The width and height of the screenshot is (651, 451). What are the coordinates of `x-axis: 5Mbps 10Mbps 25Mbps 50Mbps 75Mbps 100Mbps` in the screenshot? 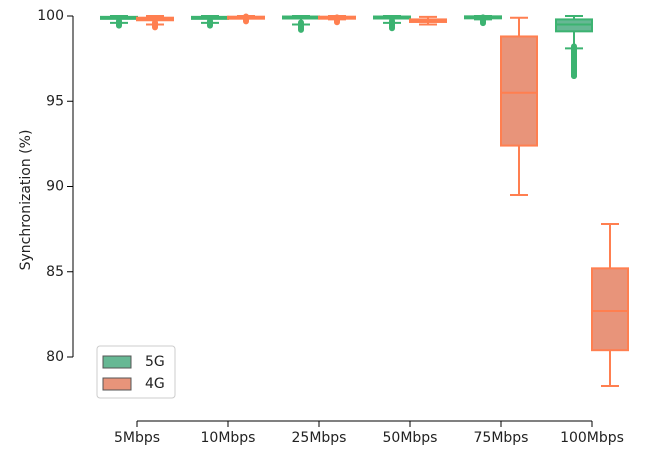 It's located at (369, 433).